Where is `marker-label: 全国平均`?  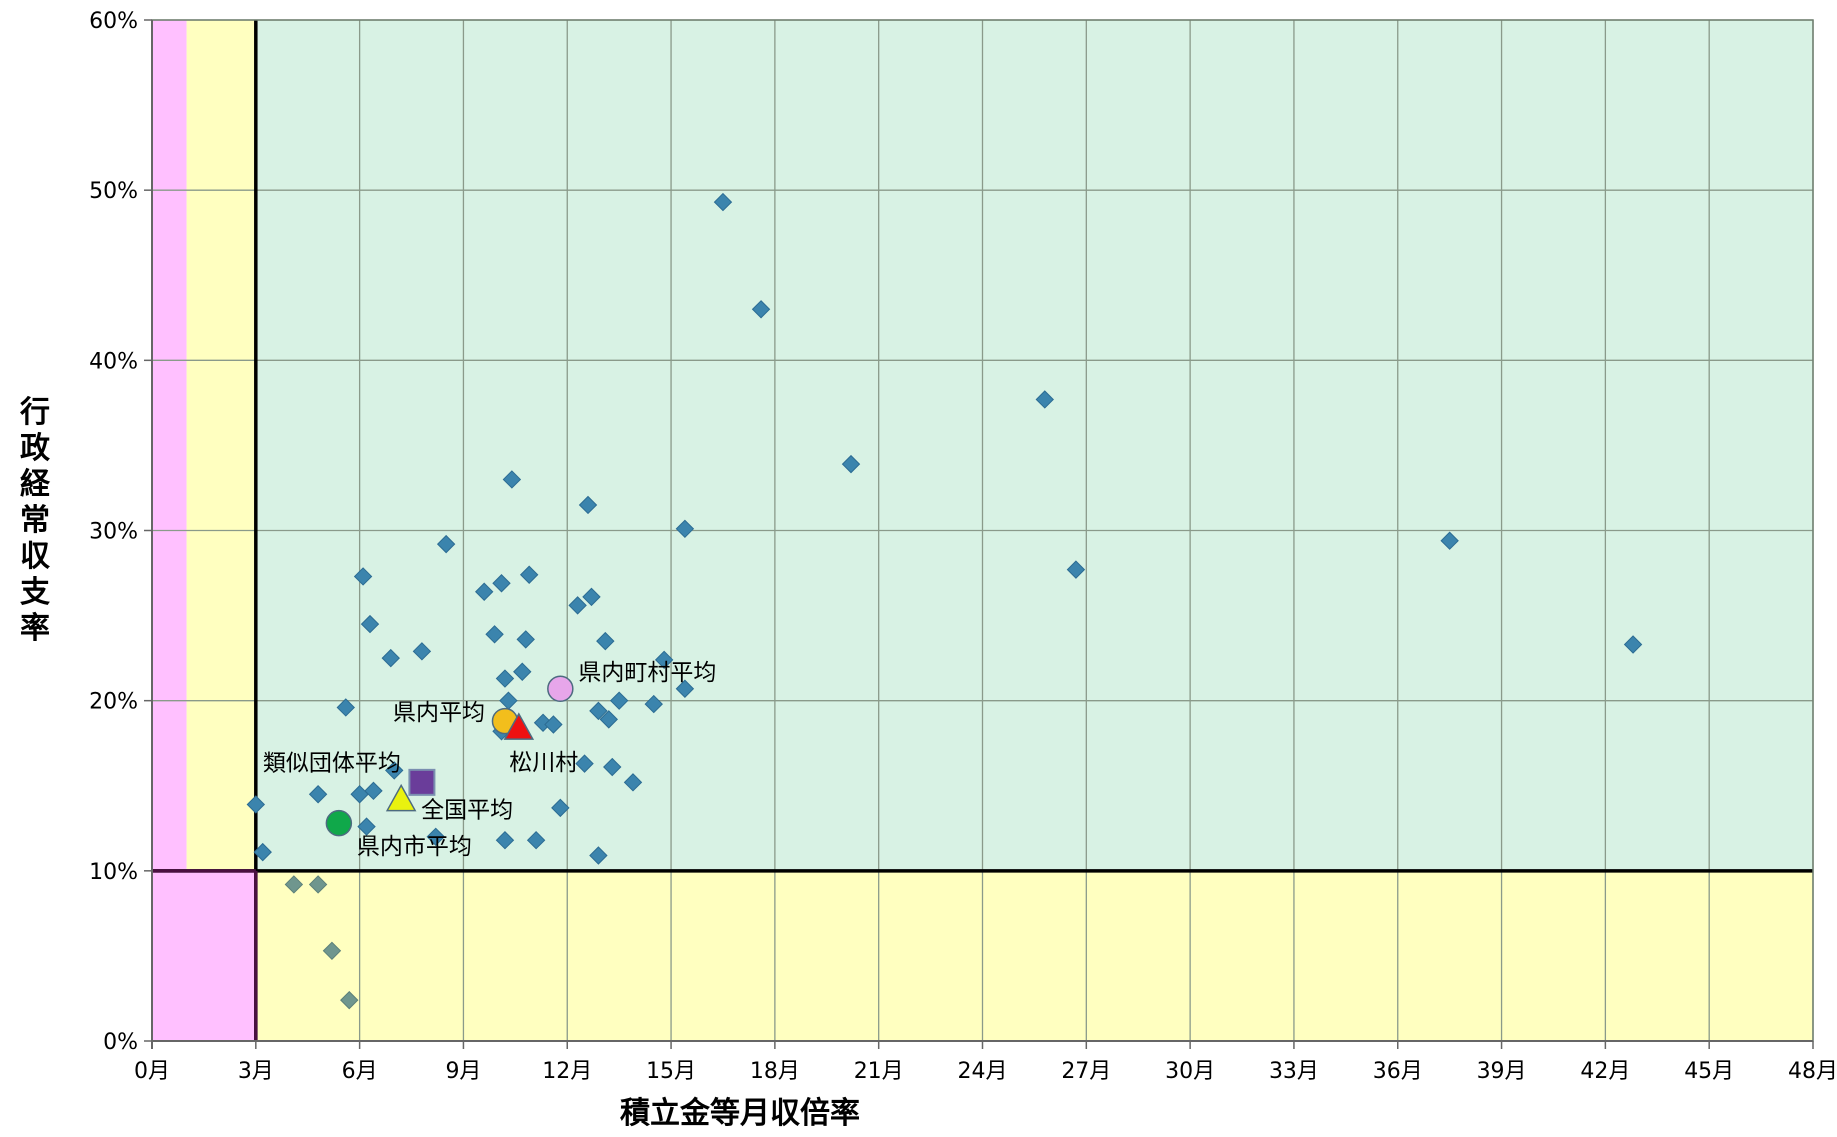 marker-label: 全国平均 is located at coordinates (467, 810).